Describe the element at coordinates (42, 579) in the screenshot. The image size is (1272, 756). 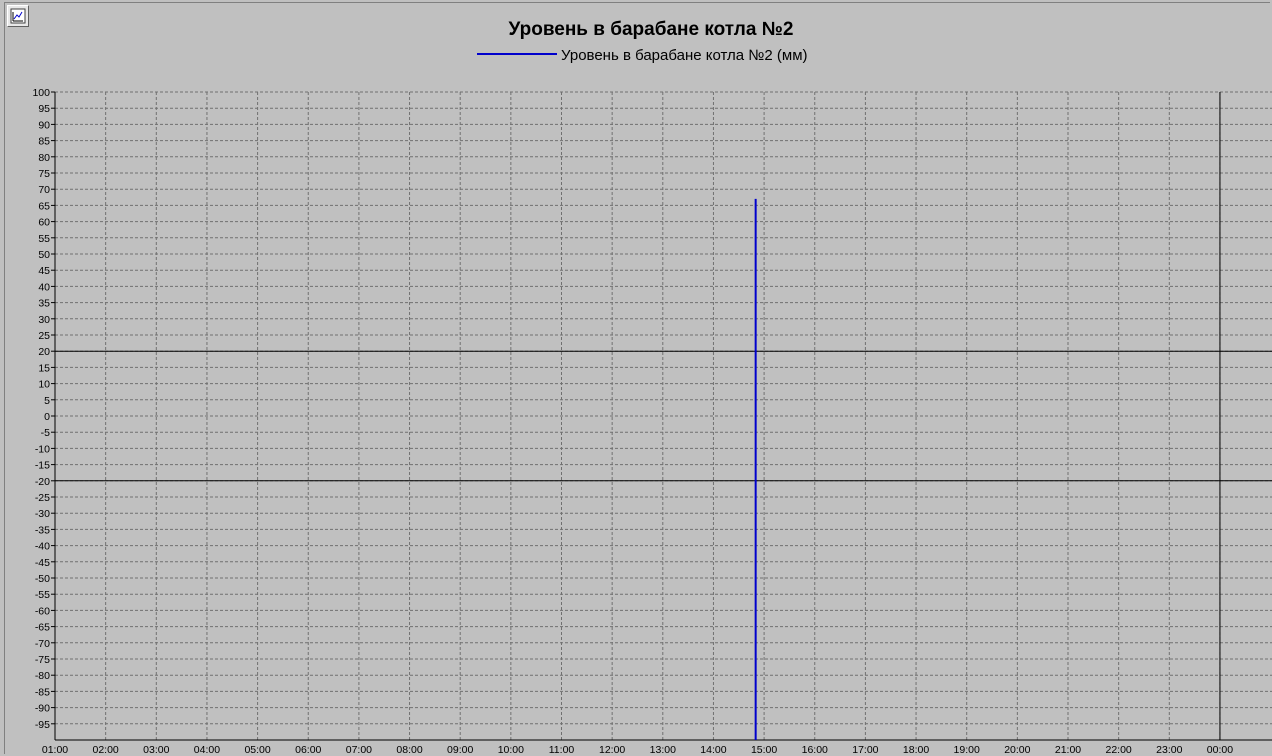
I see `y-tick-label: -50` at that location.